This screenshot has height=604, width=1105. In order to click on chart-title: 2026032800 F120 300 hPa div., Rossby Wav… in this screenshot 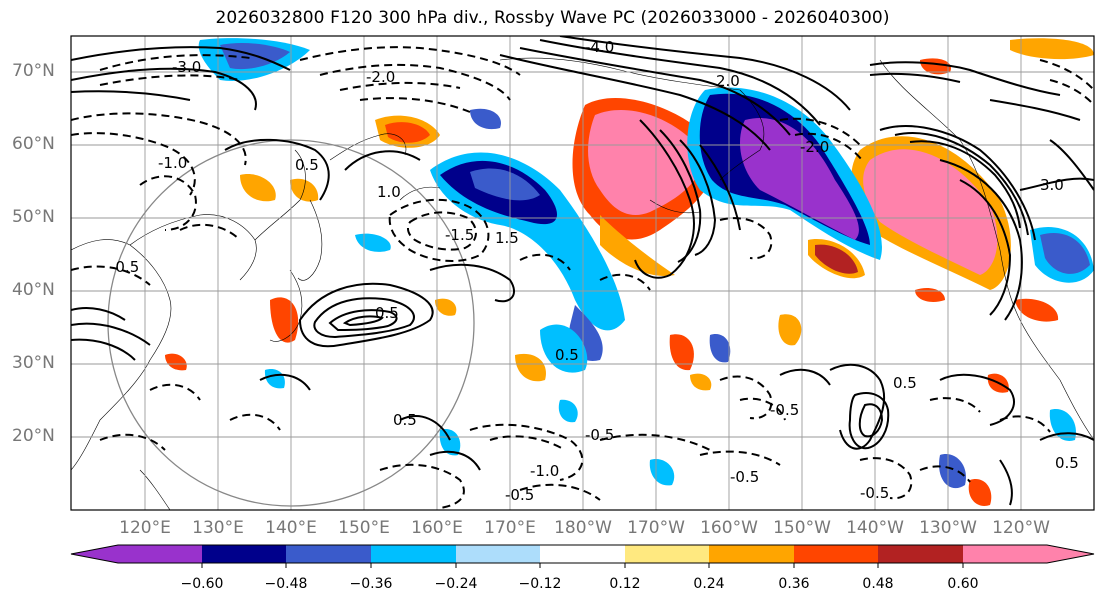, I will do `click(552, 18)`.